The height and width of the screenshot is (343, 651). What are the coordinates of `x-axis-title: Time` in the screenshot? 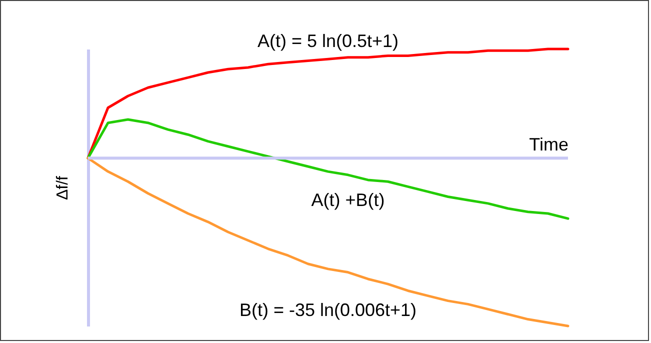 It's located at (548, 144).